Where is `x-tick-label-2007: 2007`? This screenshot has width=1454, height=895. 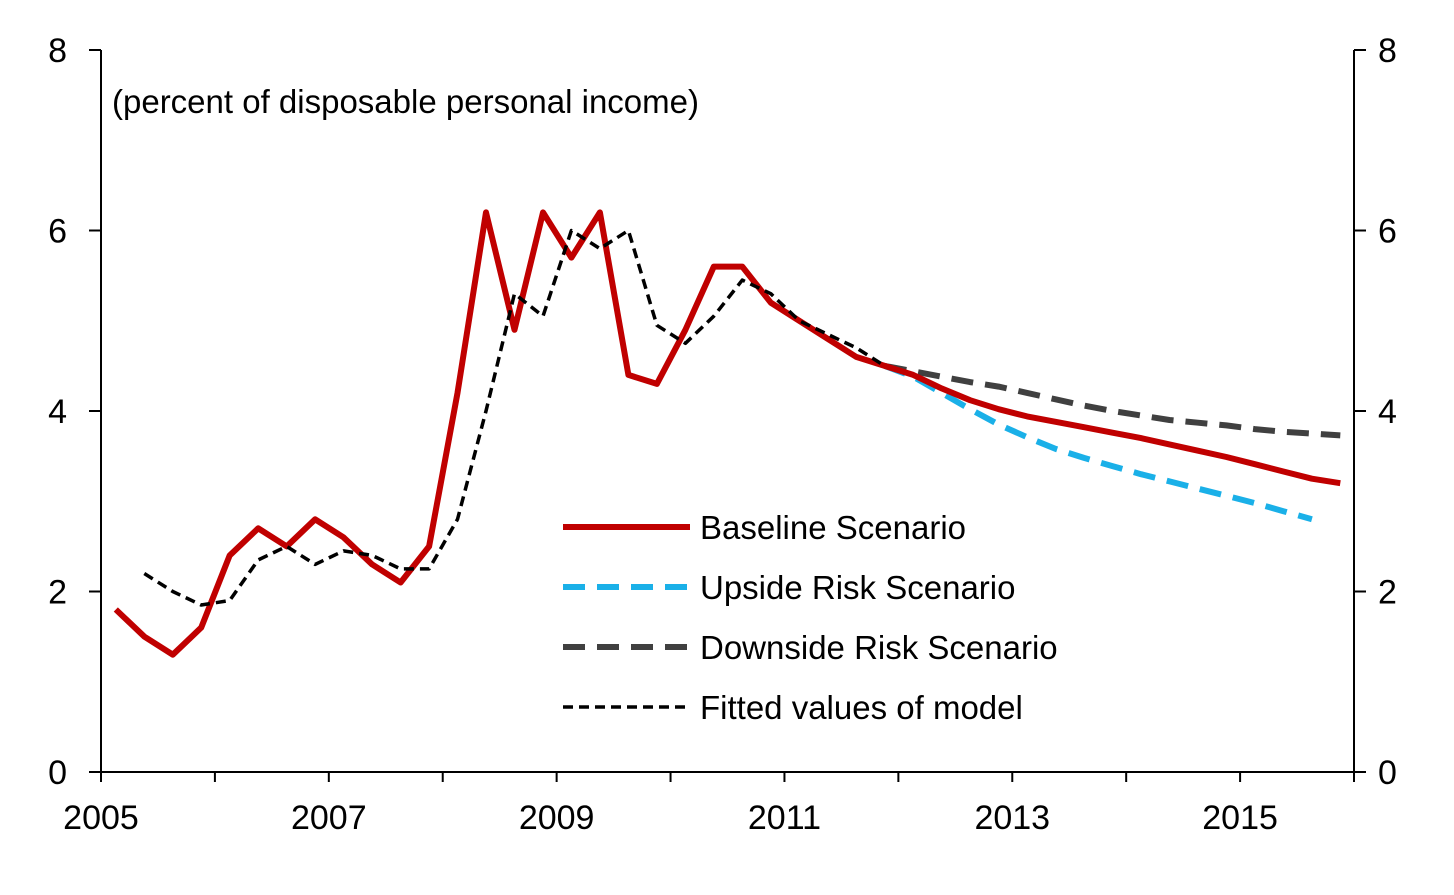 x-tick-label-2007: 2007 is located at coordinates (329, 818).